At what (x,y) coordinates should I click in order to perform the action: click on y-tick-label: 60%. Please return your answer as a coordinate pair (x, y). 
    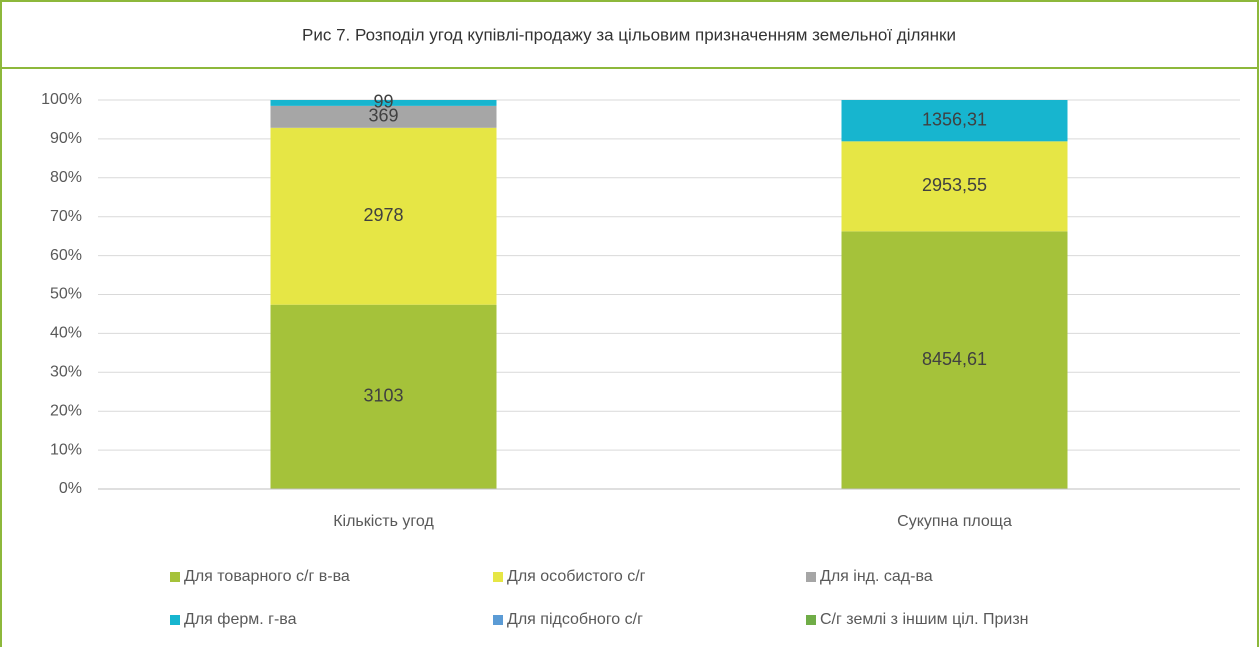
    Looking at the image, I should click on (66, 255).